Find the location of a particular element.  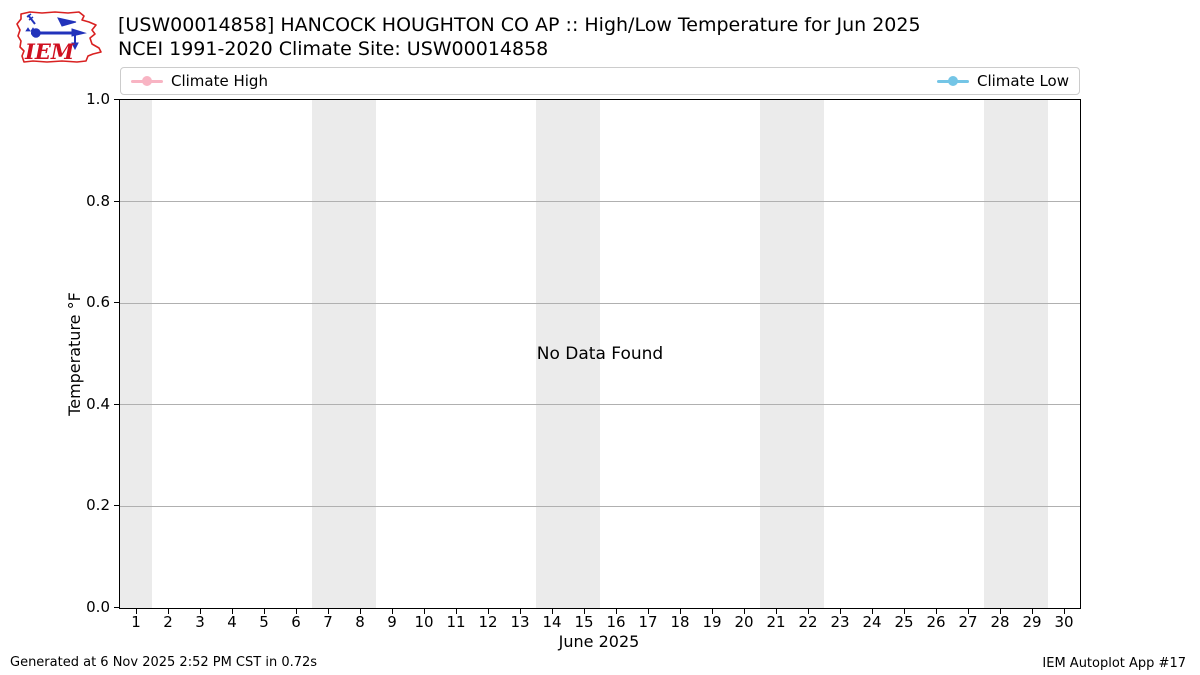

logo-text: IEM is located at coordinates (49, 51).